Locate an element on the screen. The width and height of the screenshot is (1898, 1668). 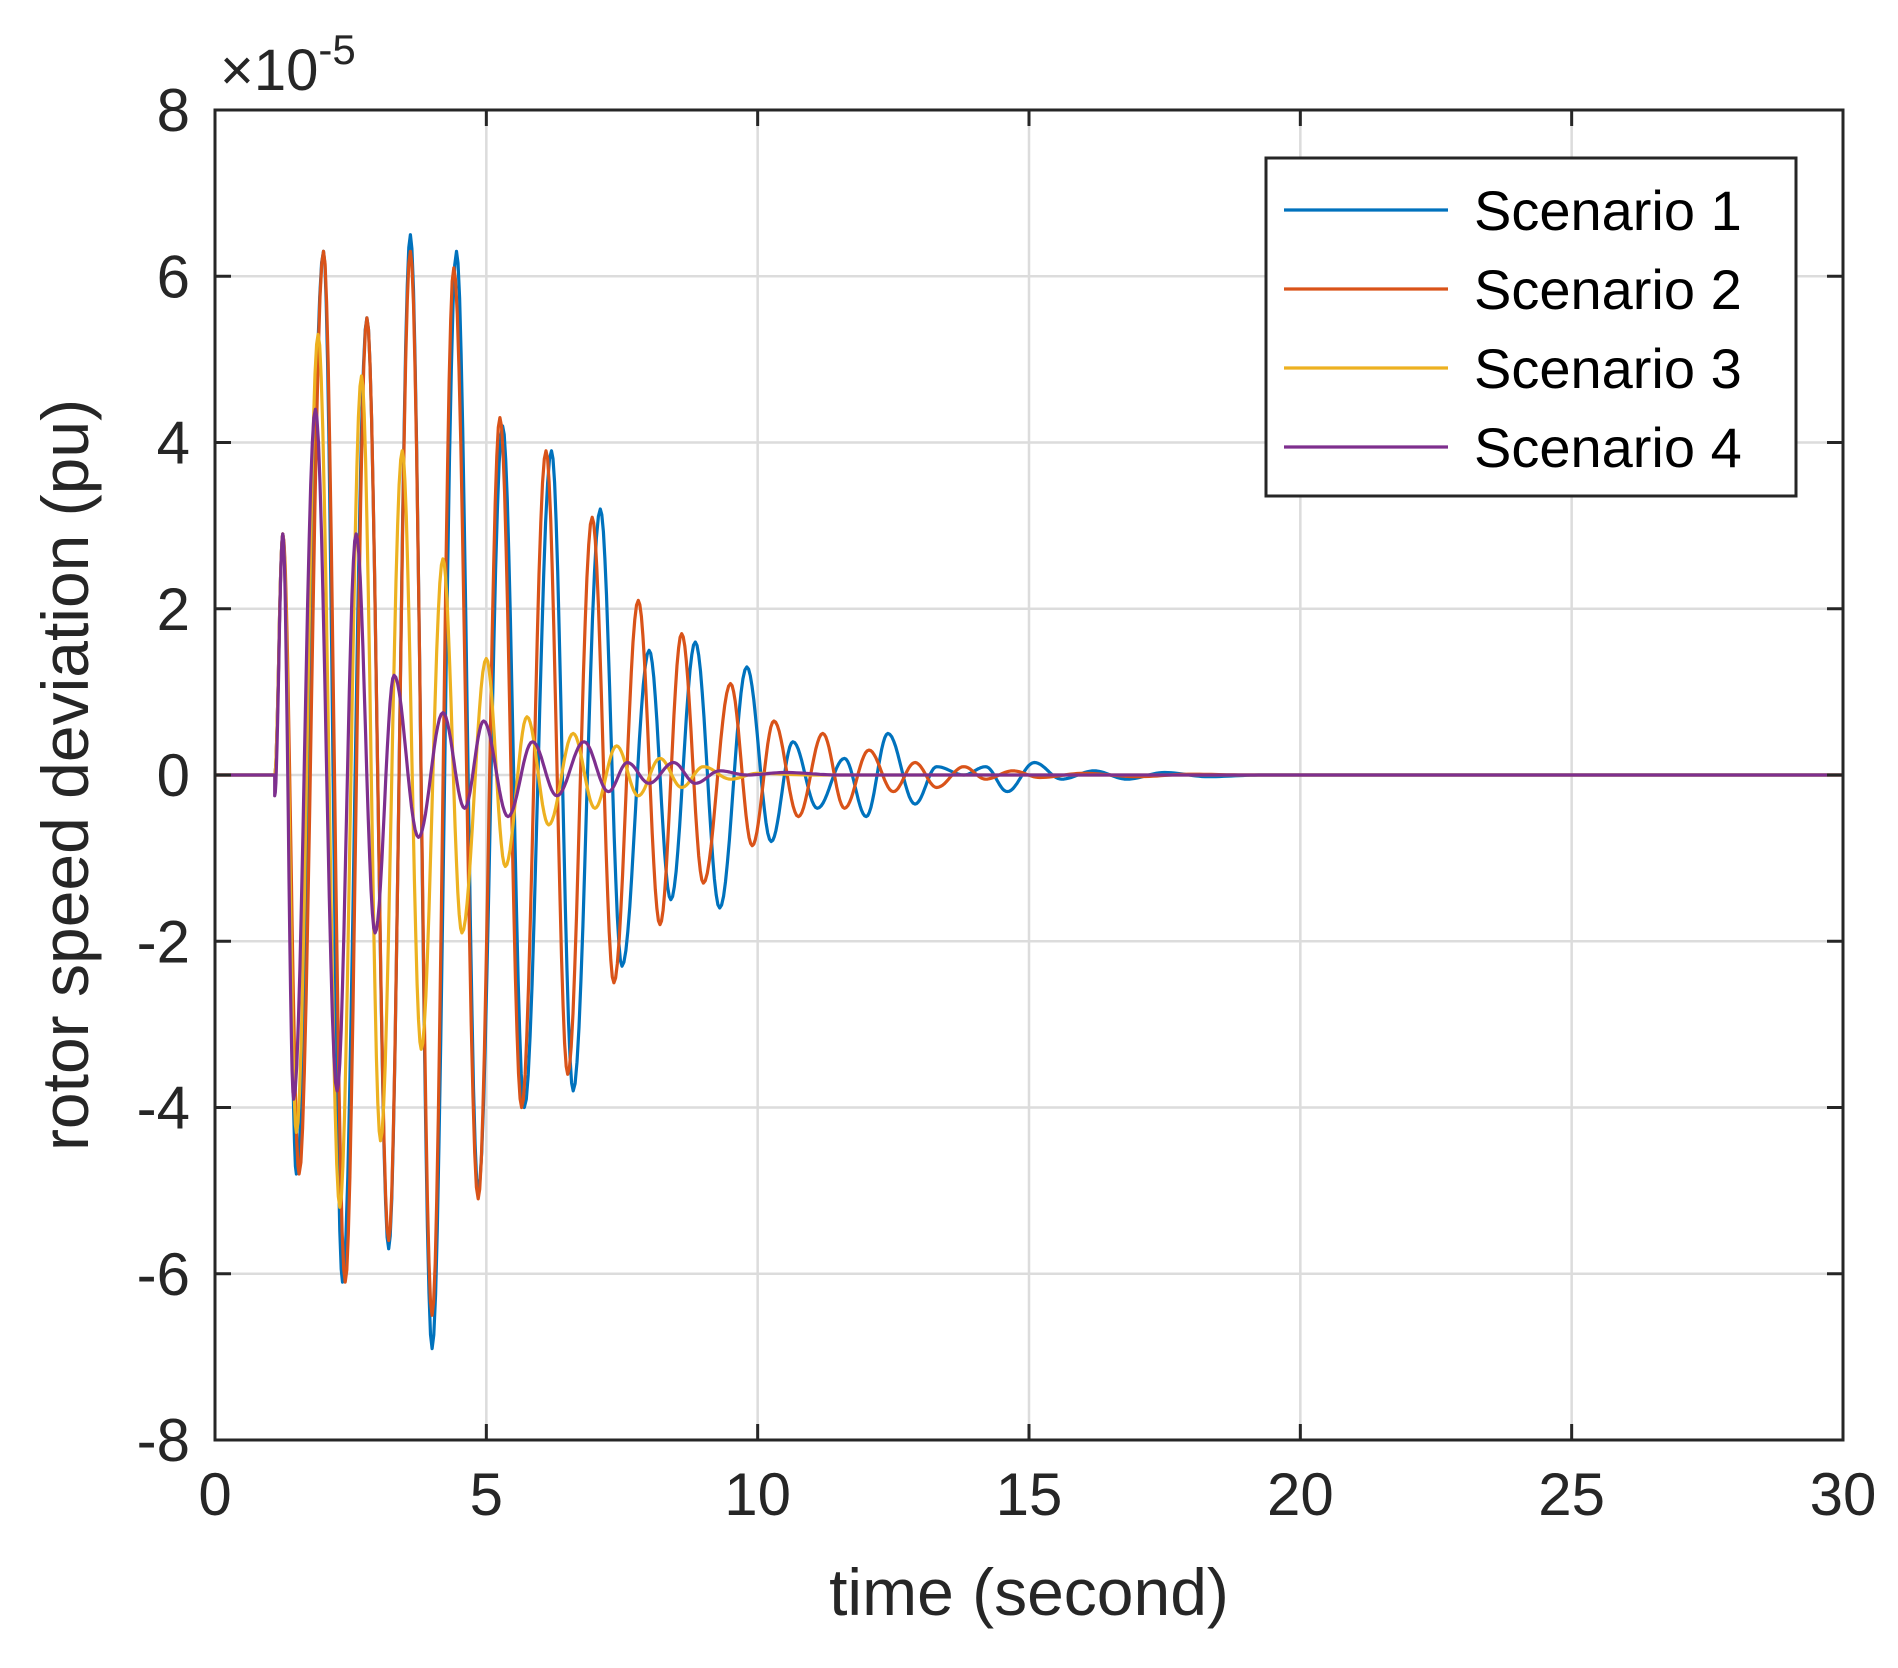
x-tick-labels: 0 5 10 15 20 25 30 is located at coordinates (1037, 1494).